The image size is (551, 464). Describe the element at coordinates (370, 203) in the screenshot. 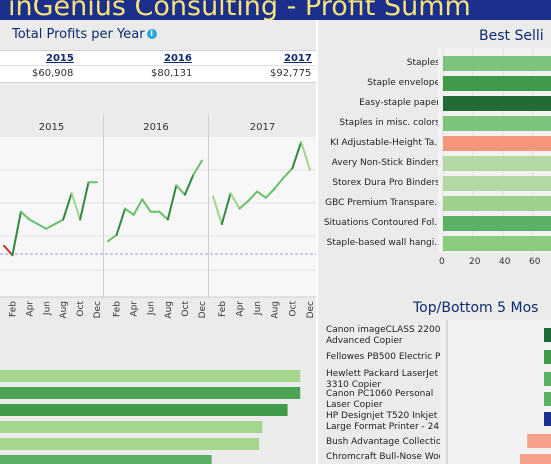

I see `best-selling-item-label: GBC Premium Transpare..` at that location.